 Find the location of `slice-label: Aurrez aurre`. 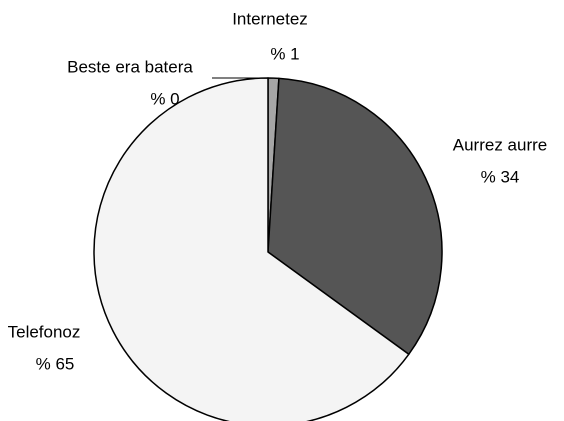

slice-label: Aurrez aurre is located at coordinates (500, 144).